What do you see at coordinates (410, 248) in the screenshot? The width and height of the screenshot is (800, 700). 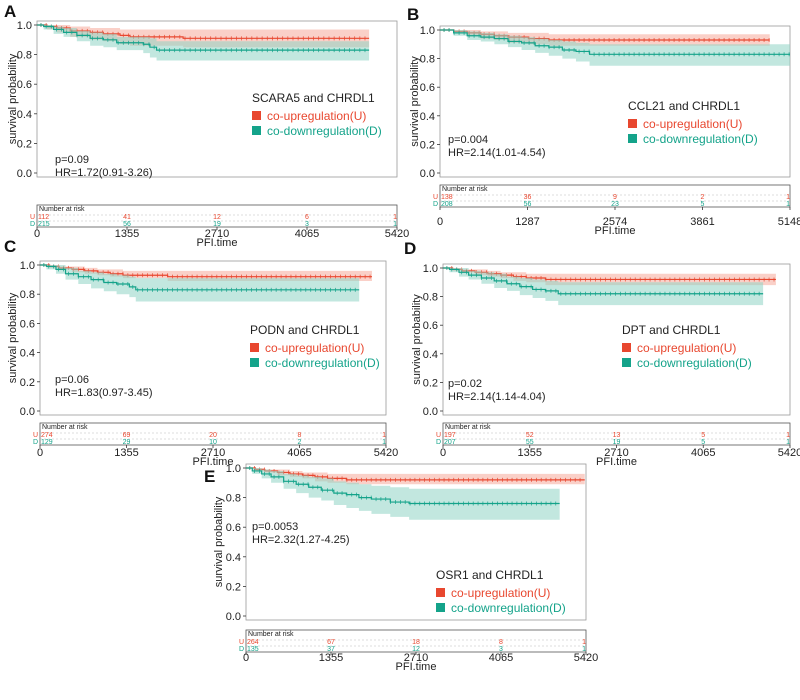 I see `panel-letter: D` at bounding box center [410, 248].